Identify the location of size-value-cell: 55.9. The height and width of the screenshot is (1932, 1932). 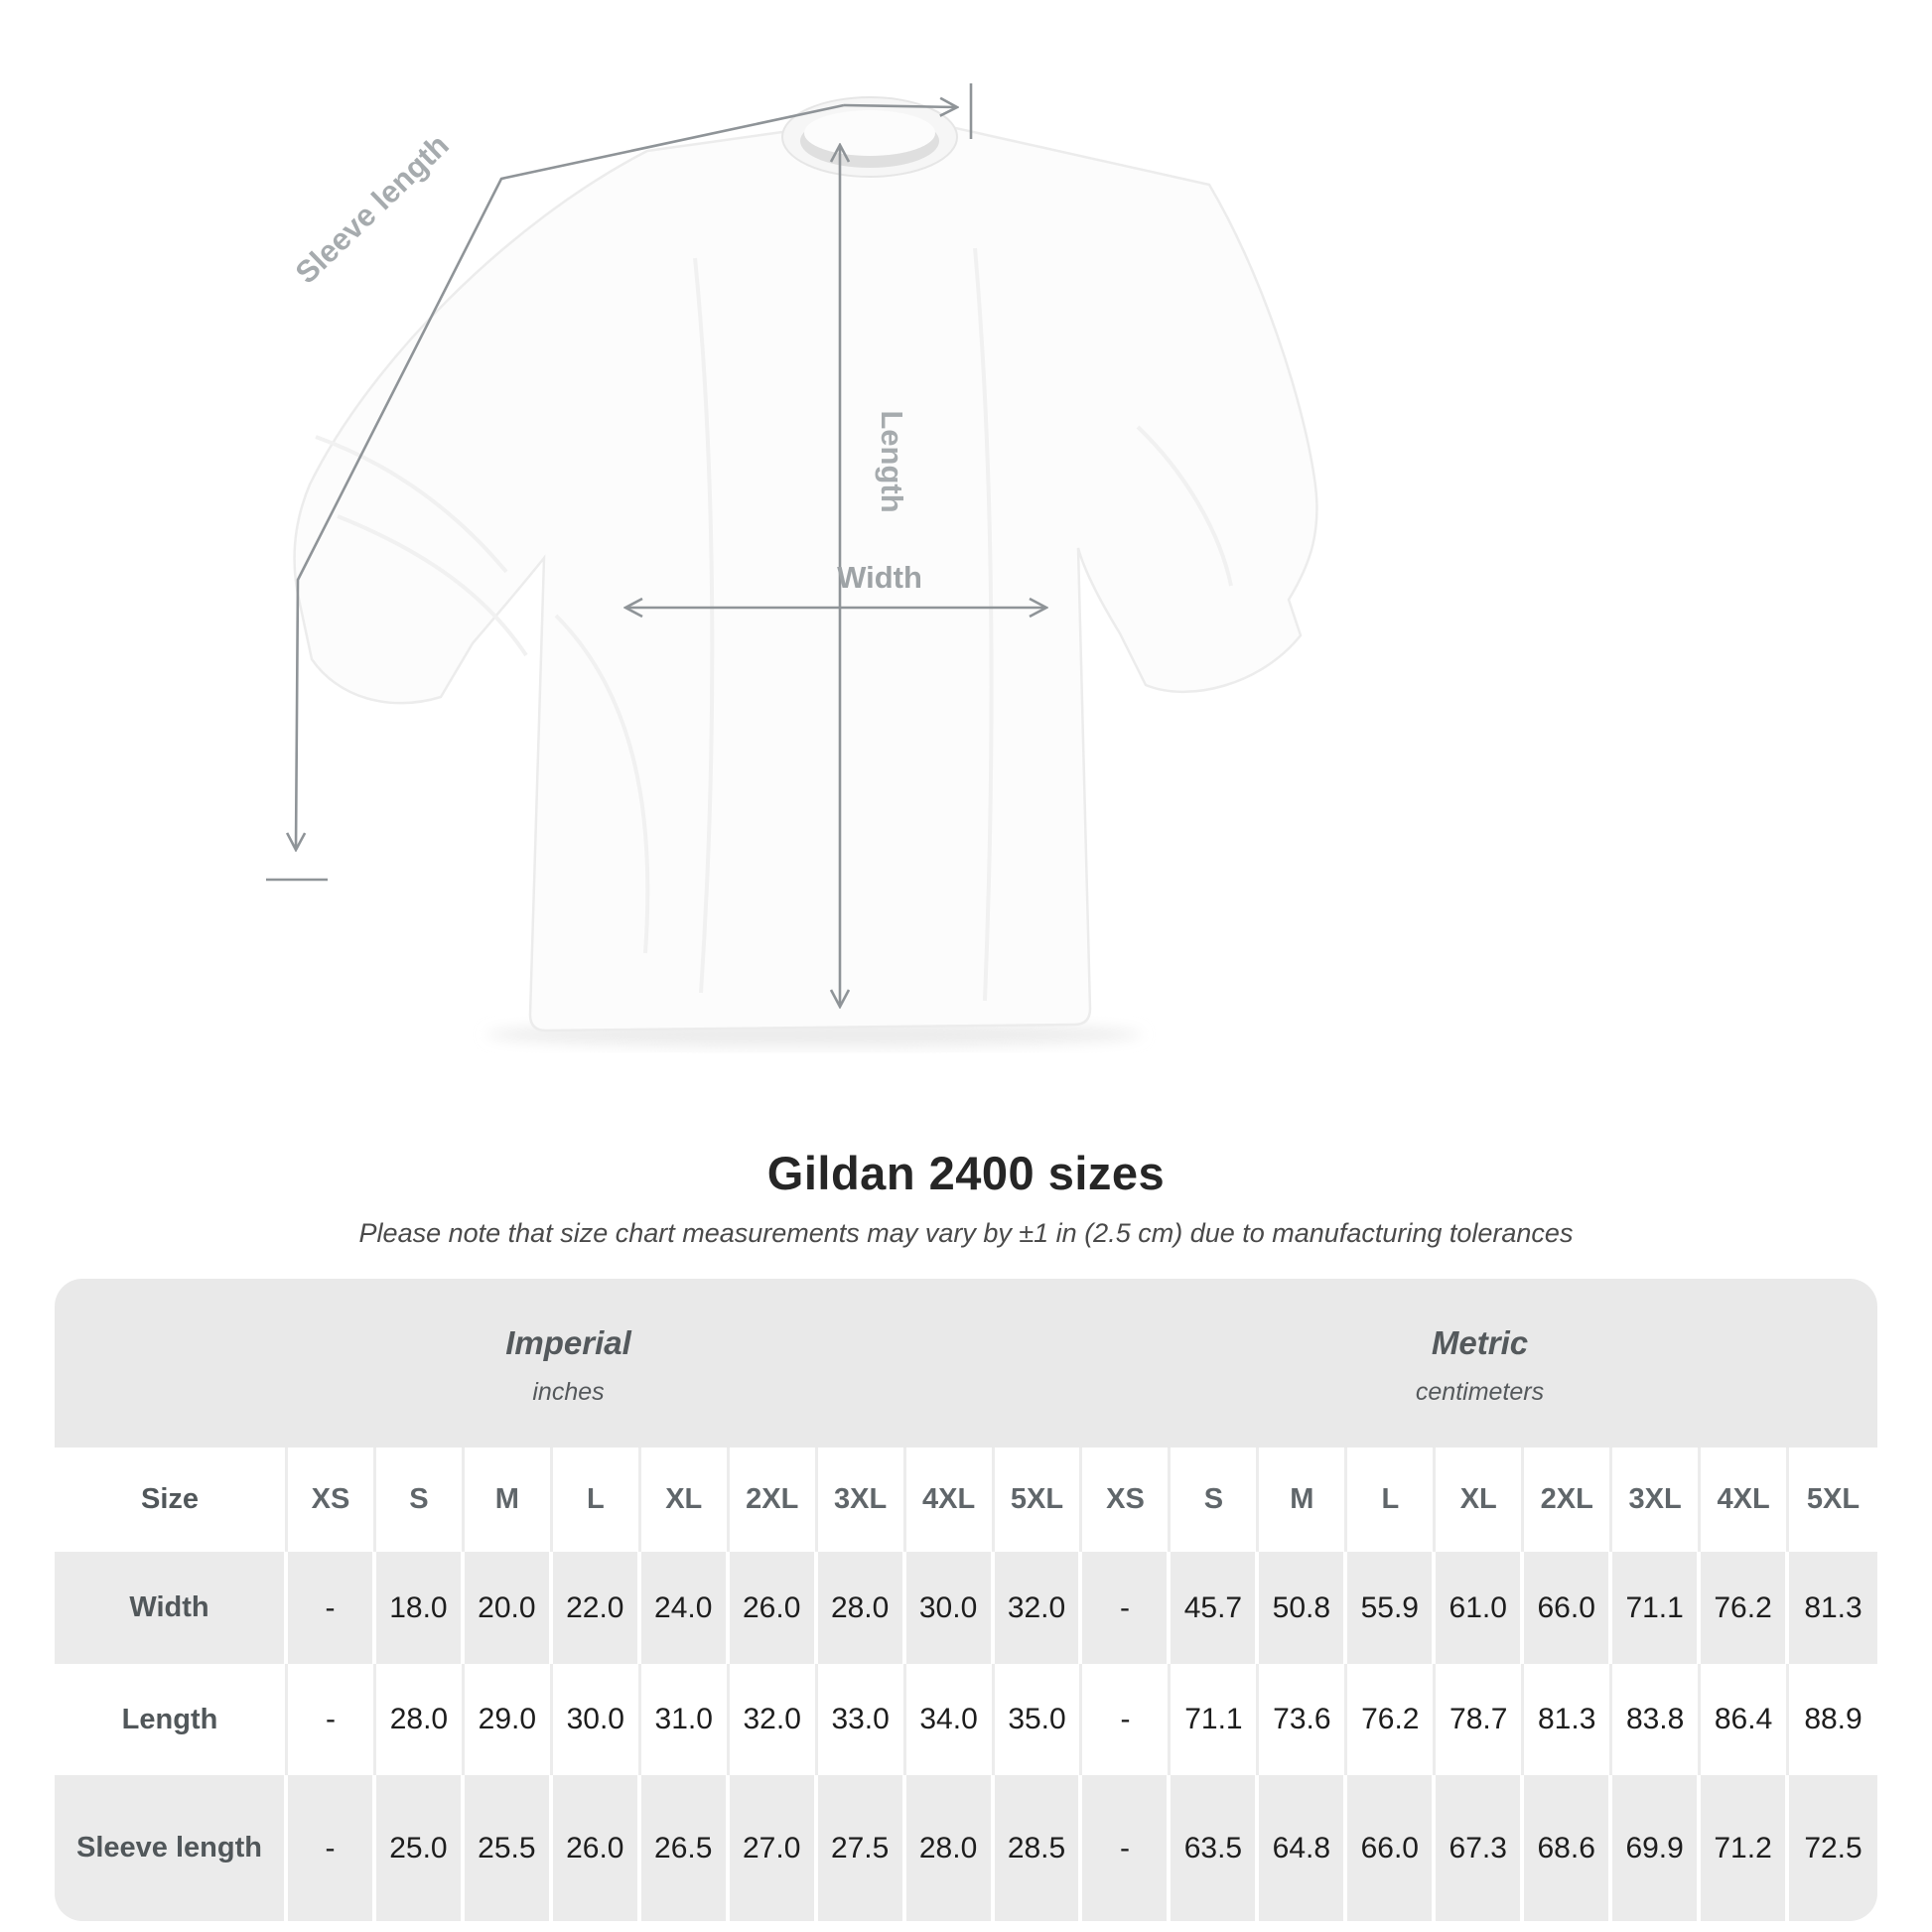
(1392, 1608).